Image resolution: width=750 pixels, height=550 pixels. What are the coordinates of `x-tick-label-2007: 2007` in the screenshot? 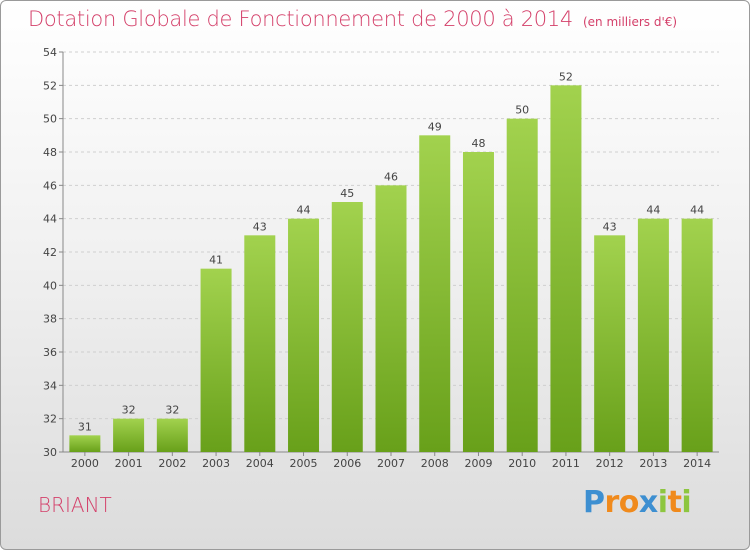 It's located at (391, 463).